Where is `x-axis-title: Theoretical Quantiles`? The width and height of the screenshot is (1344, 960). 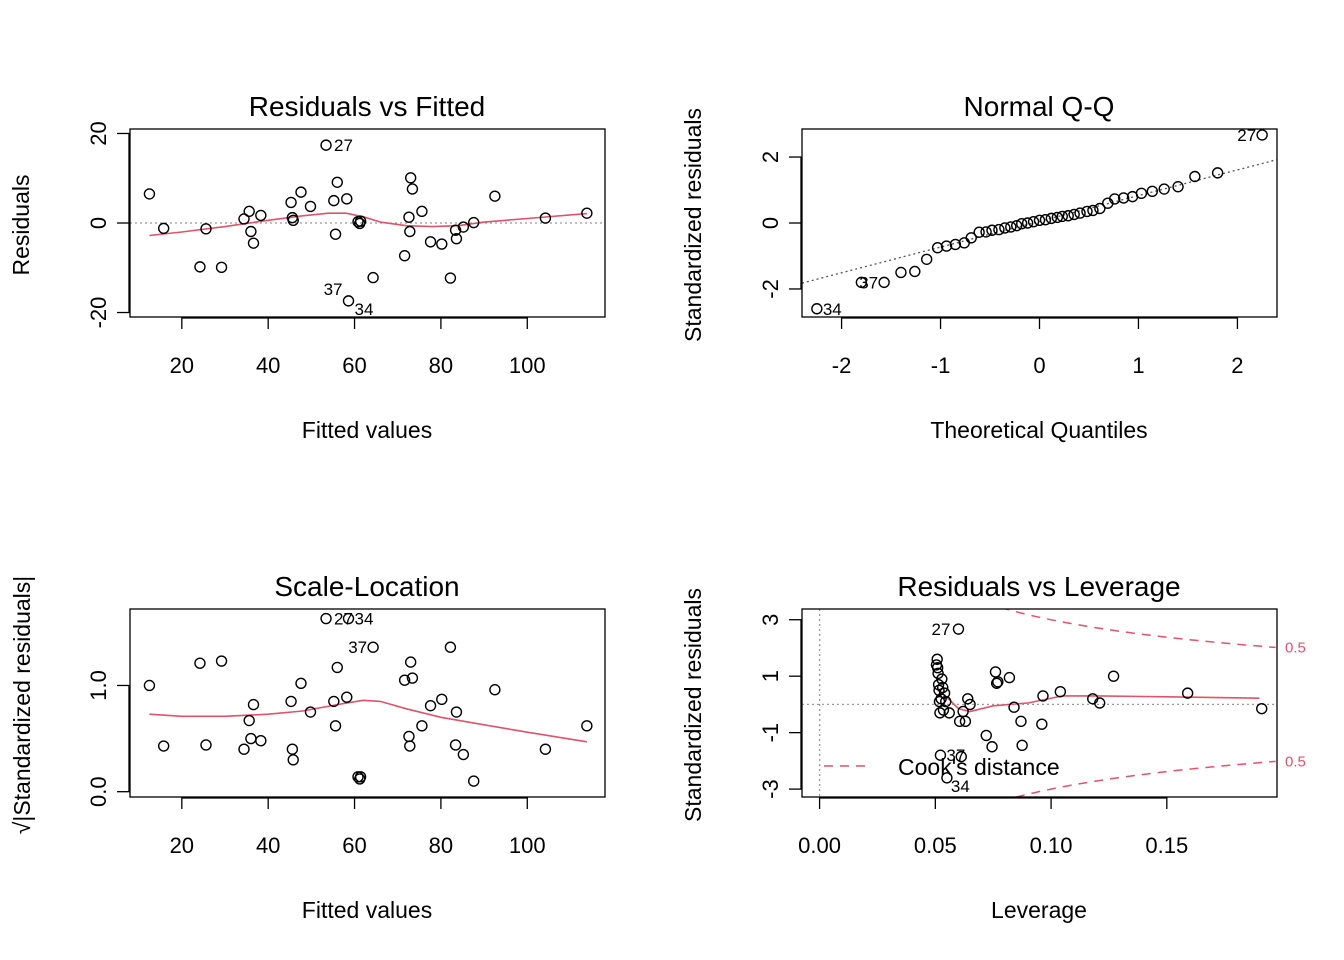 x-axis-title: Theoretical Quantiles is located at coordinates (1038, 430).